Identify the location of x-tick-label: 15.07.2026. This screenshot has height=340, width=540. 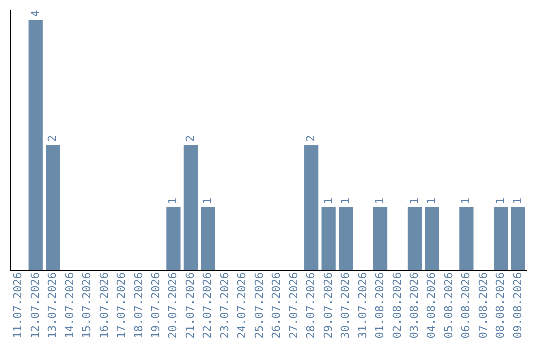
(87, 305).